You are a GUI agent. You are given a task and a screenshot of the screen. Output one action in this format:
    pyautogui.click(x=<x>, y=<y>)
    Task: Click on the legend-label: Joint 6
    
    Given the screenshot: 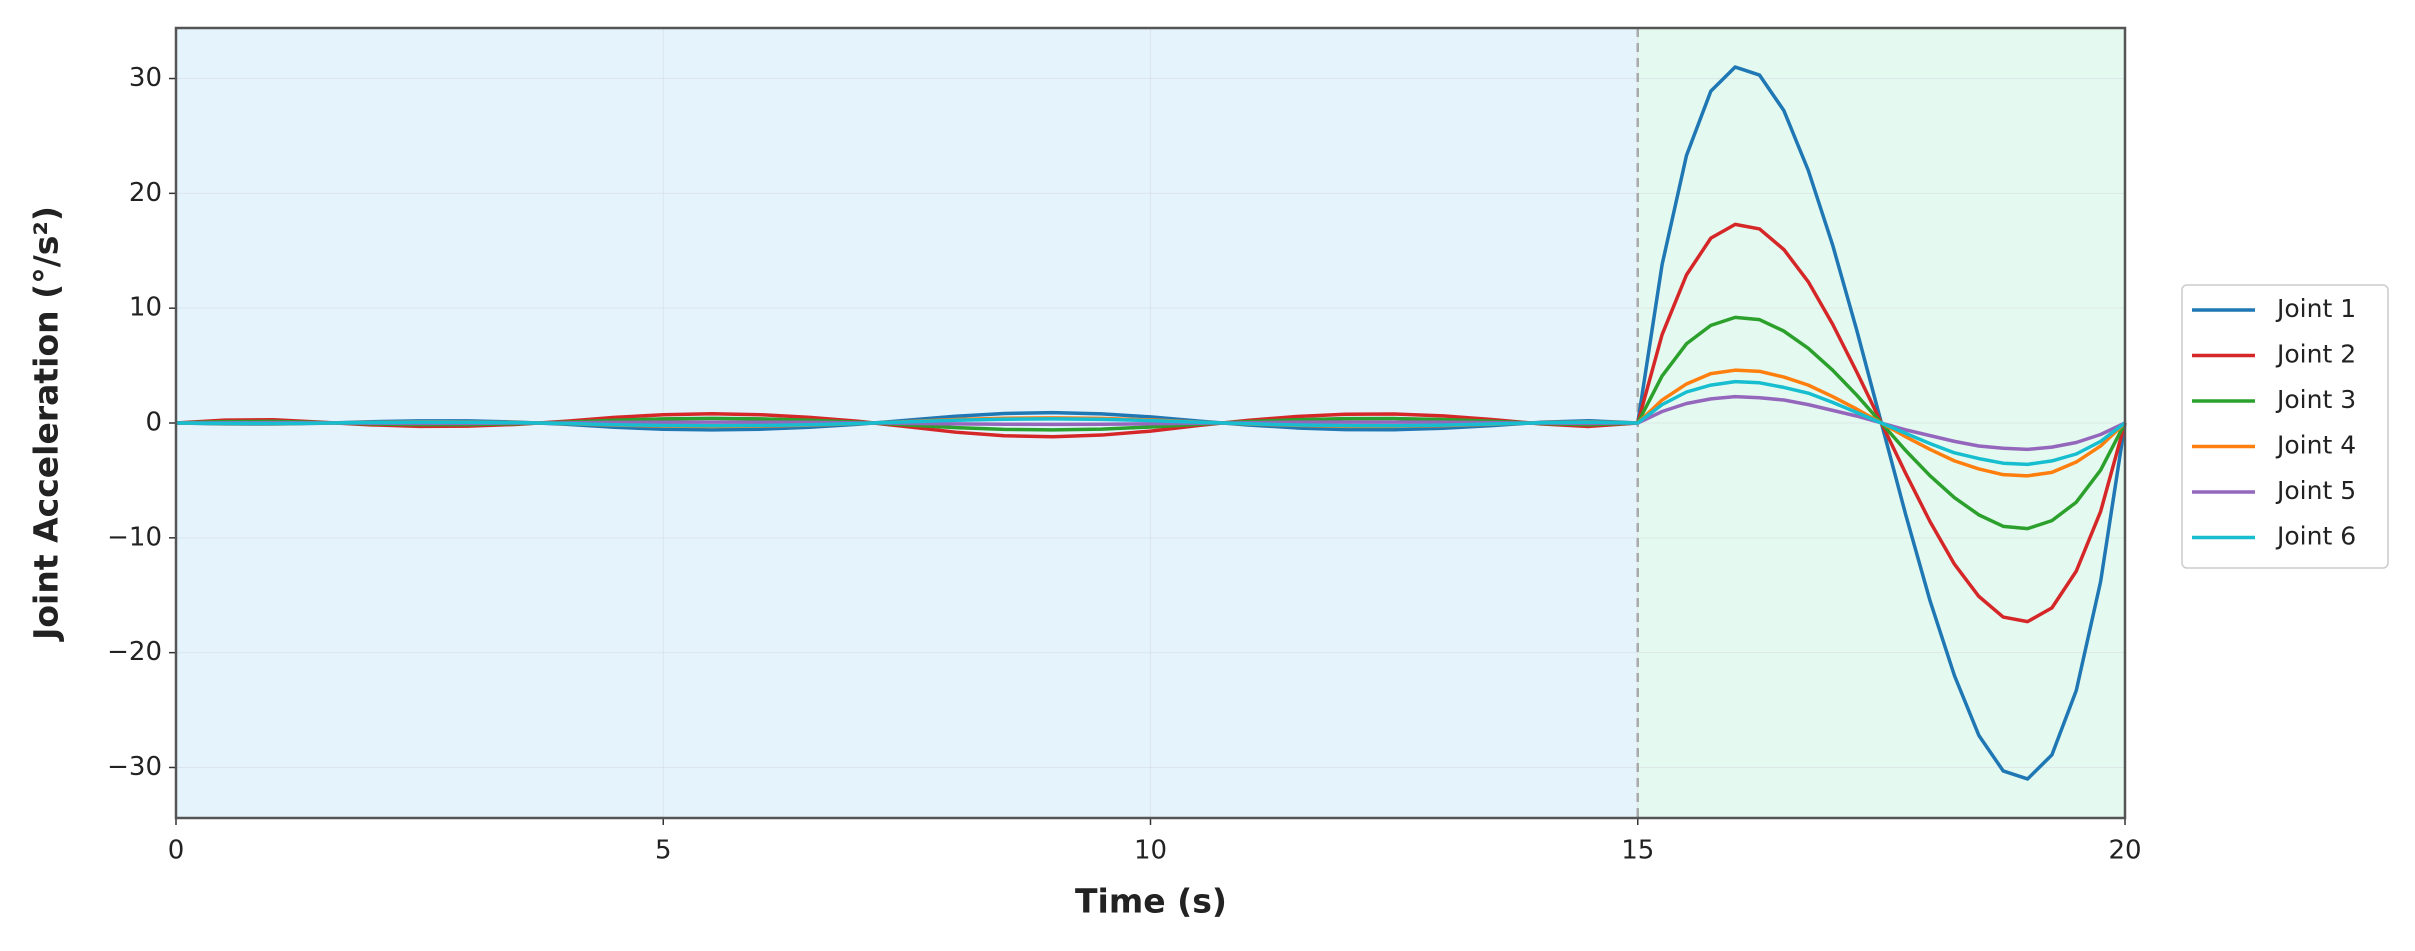 What is the action you would take?
    pyautogui.click(x=2315, y=536)
    